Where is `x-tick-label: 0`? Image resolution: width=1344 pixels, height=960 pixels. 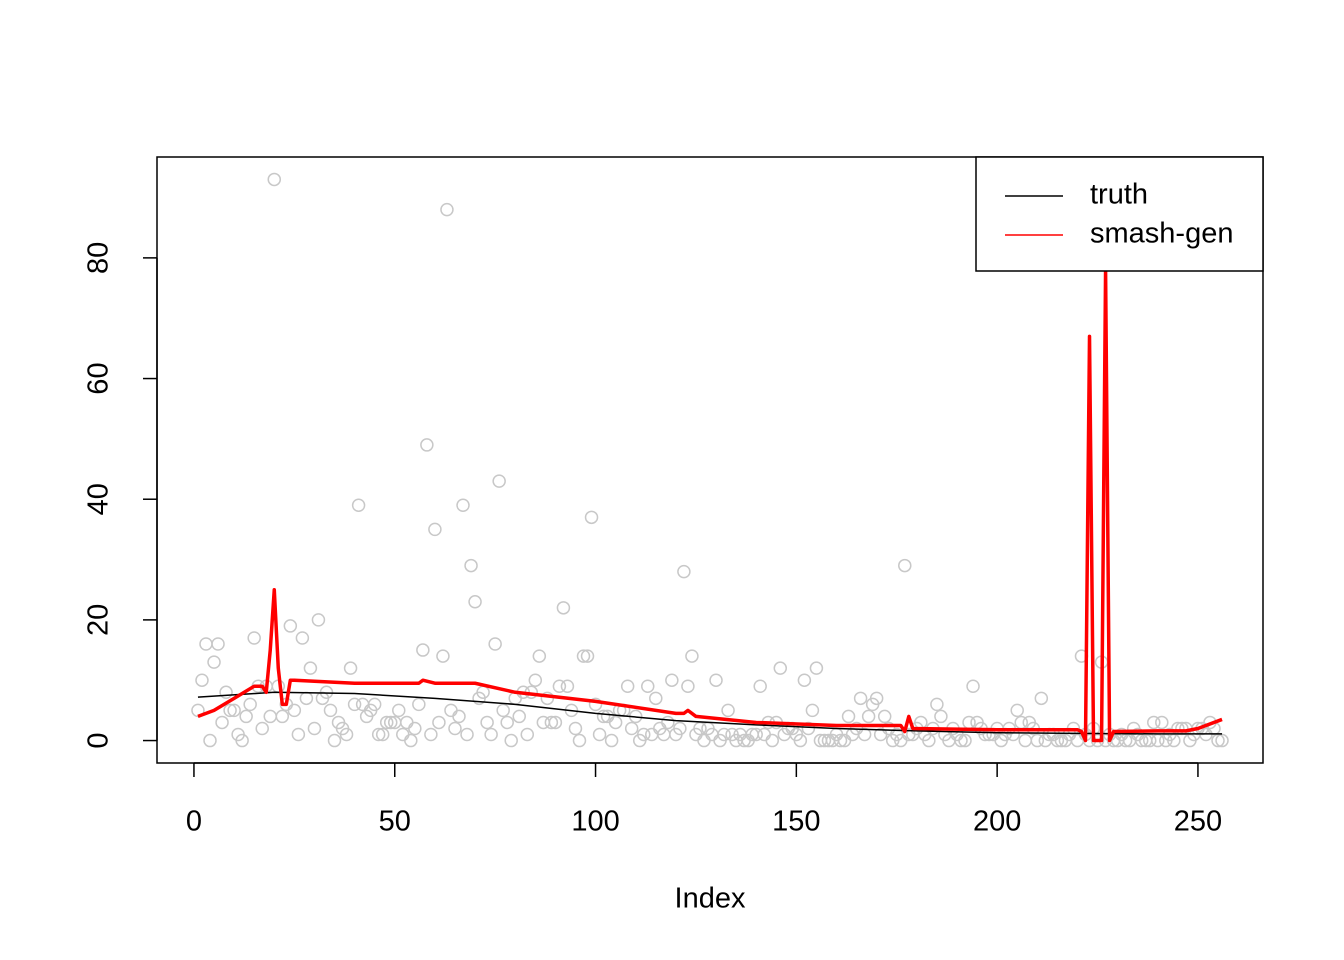
x-tick-label: 0 is located at coordinates (194, 822).